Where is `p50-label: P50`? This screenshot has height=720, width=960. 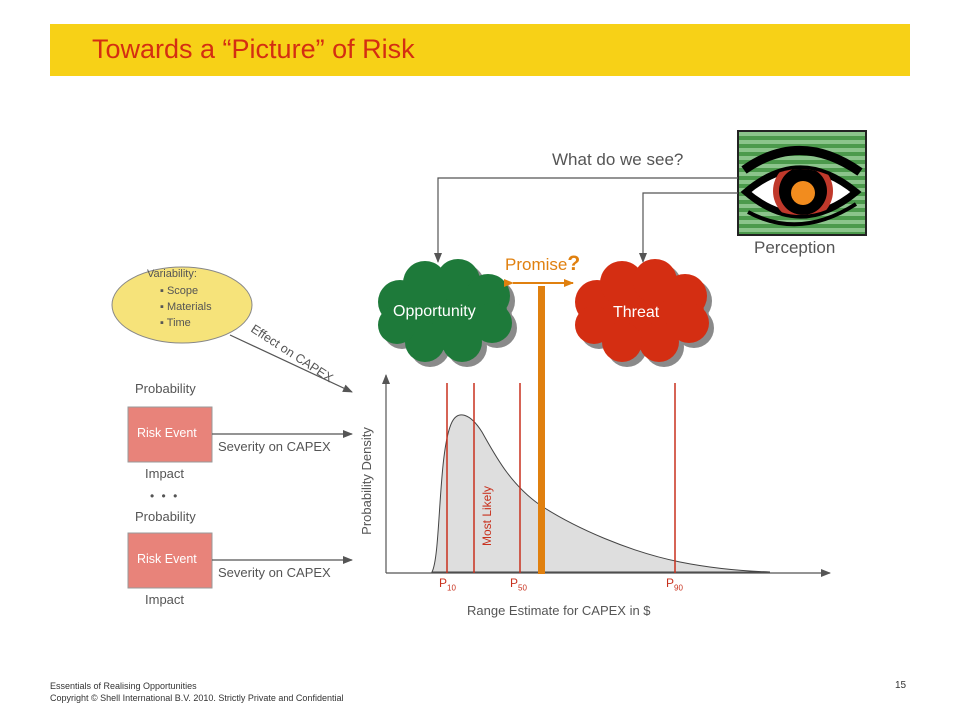
p50-label: P50 is located at coordinates (518, 584).